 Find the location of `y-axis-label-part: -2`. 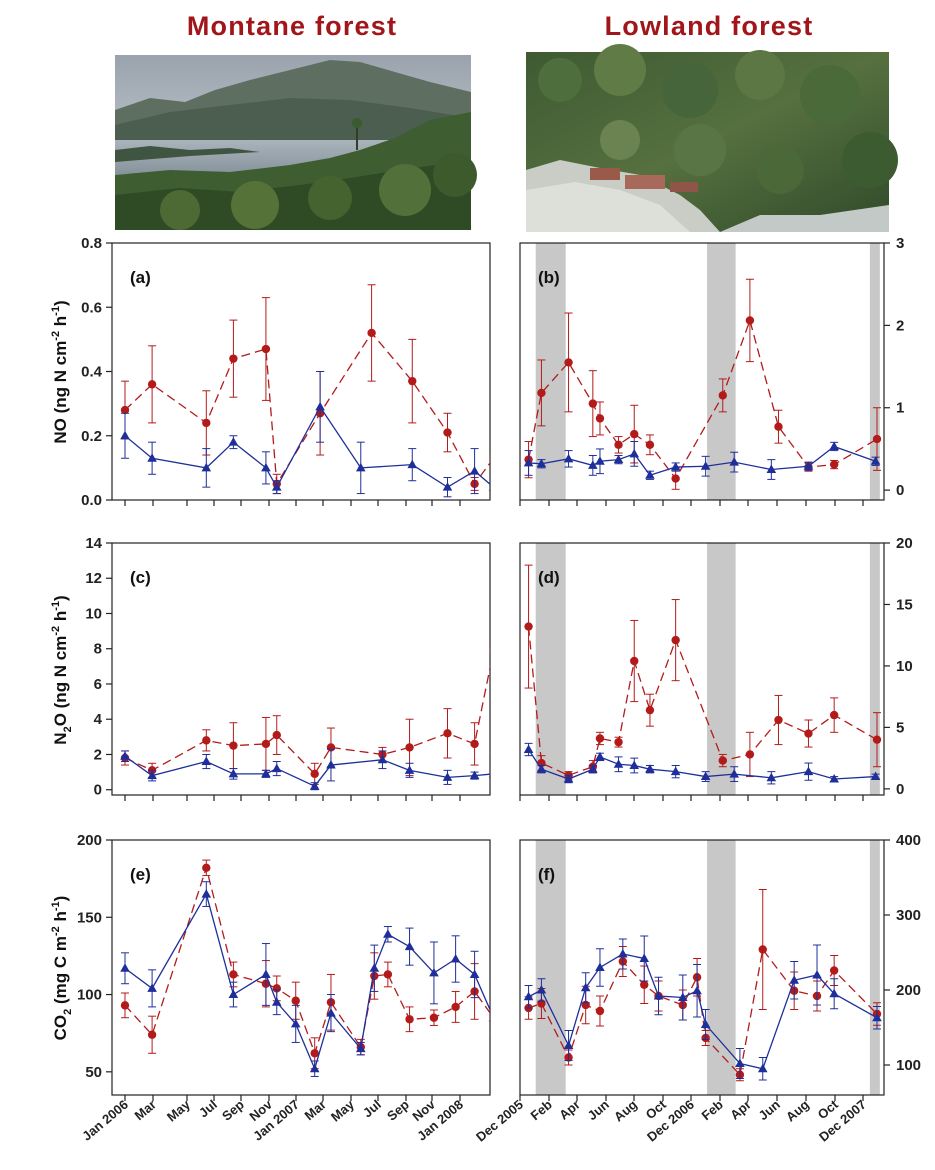

y-axis-label-part: -2 is located at coordinates (56, 336).